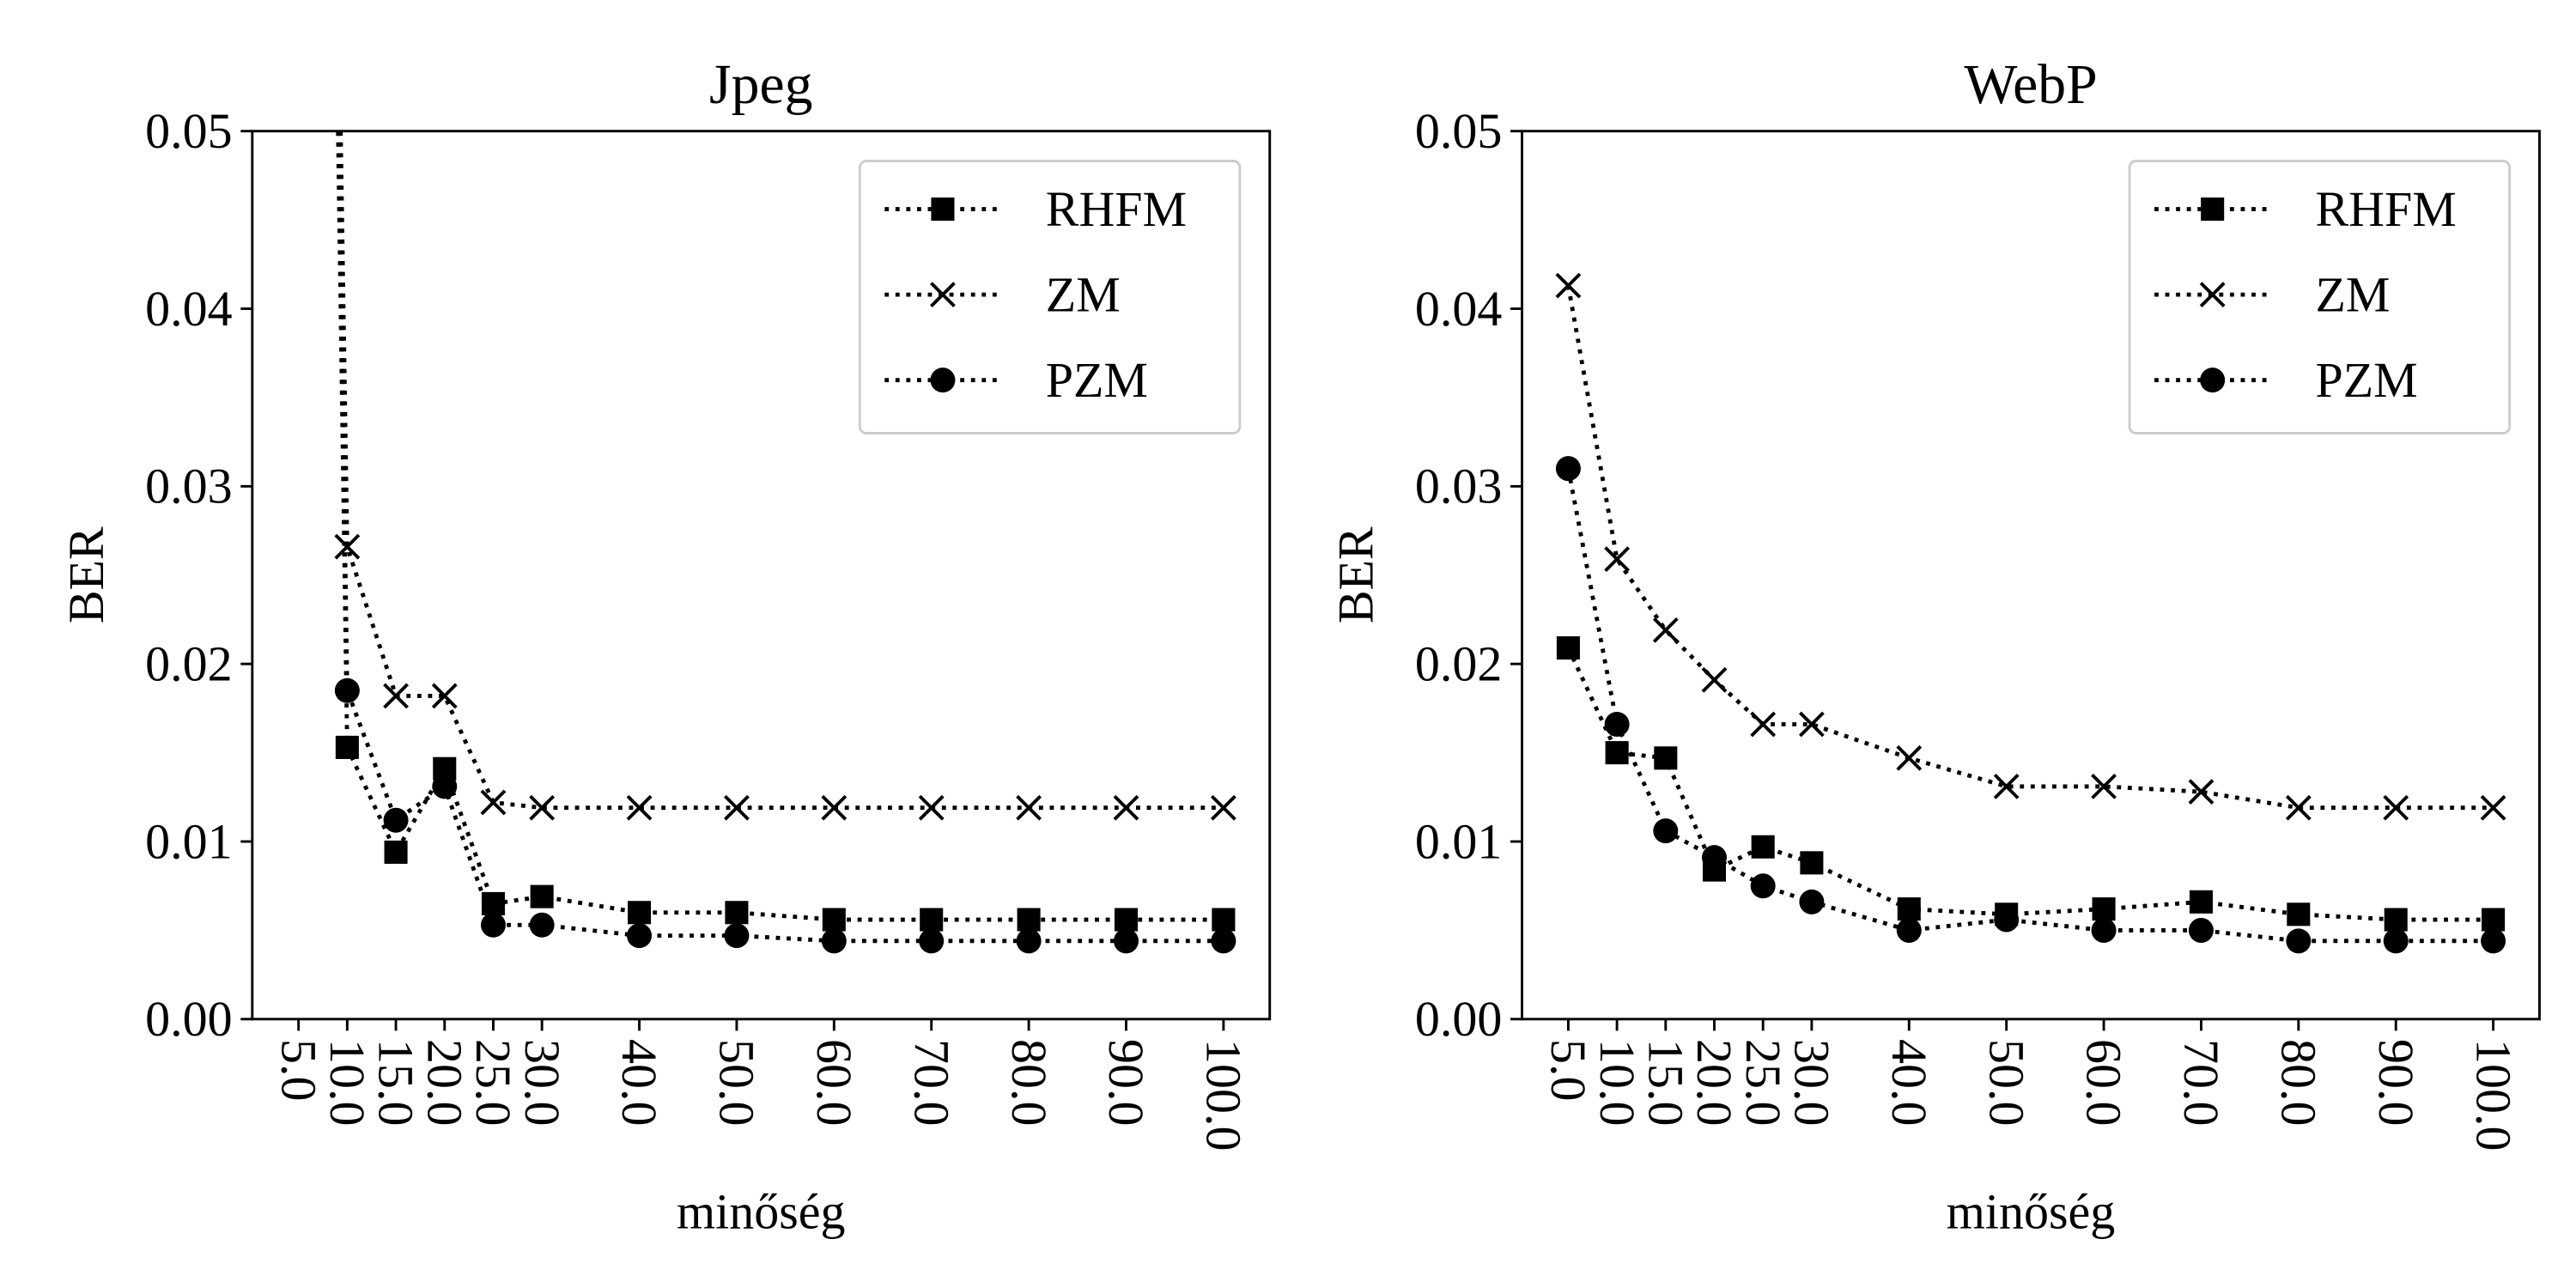 The height and width of the screenshot is (1288, 2576). What do you see at coordinates (2386, 209) in the screenshot?
I see `legend-label: RHFM` at bounding box center [2386, 209].